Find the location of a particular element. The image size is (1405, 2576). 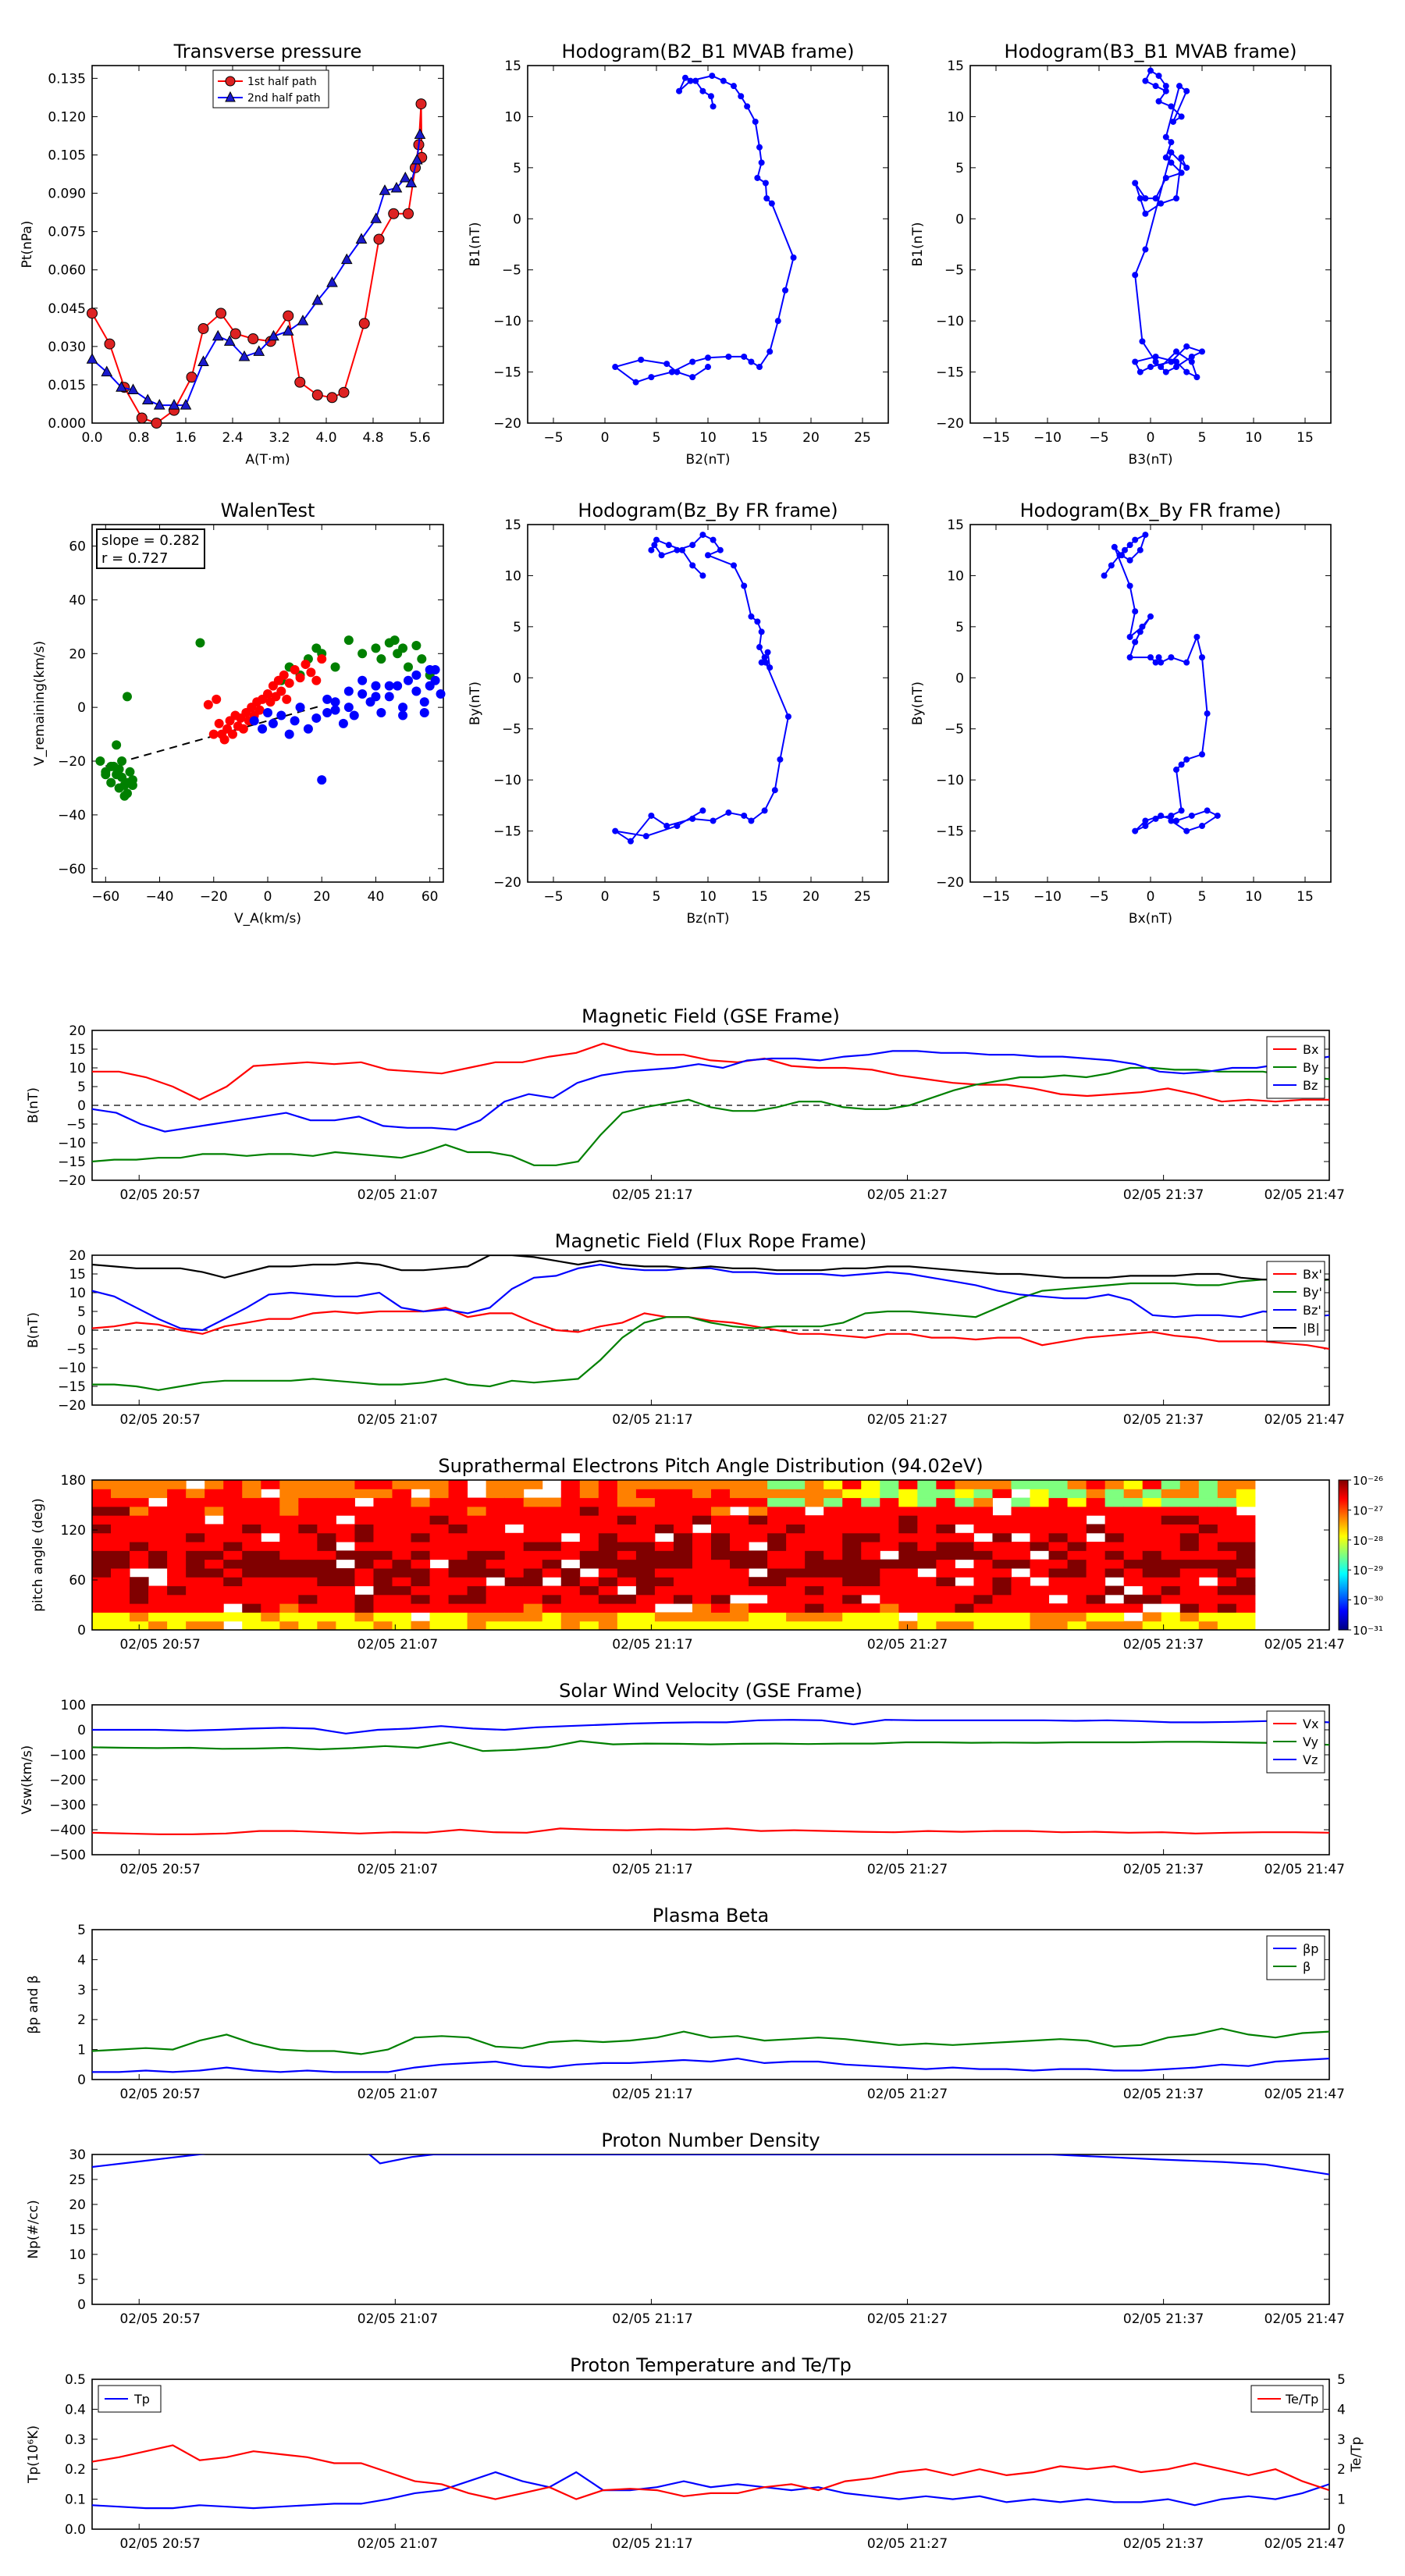

series-line-Bx is located at coordinates (711, 1072).